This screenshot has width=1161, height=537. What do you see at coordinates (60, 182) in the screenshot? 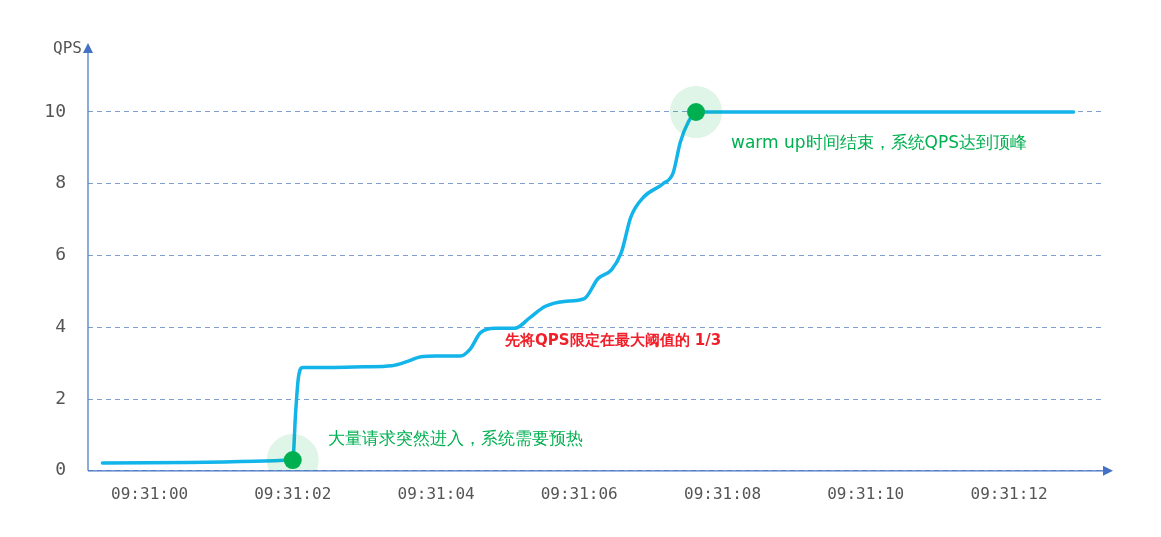
I see `y-tick-label: 8` at bounding box center [60, 182].